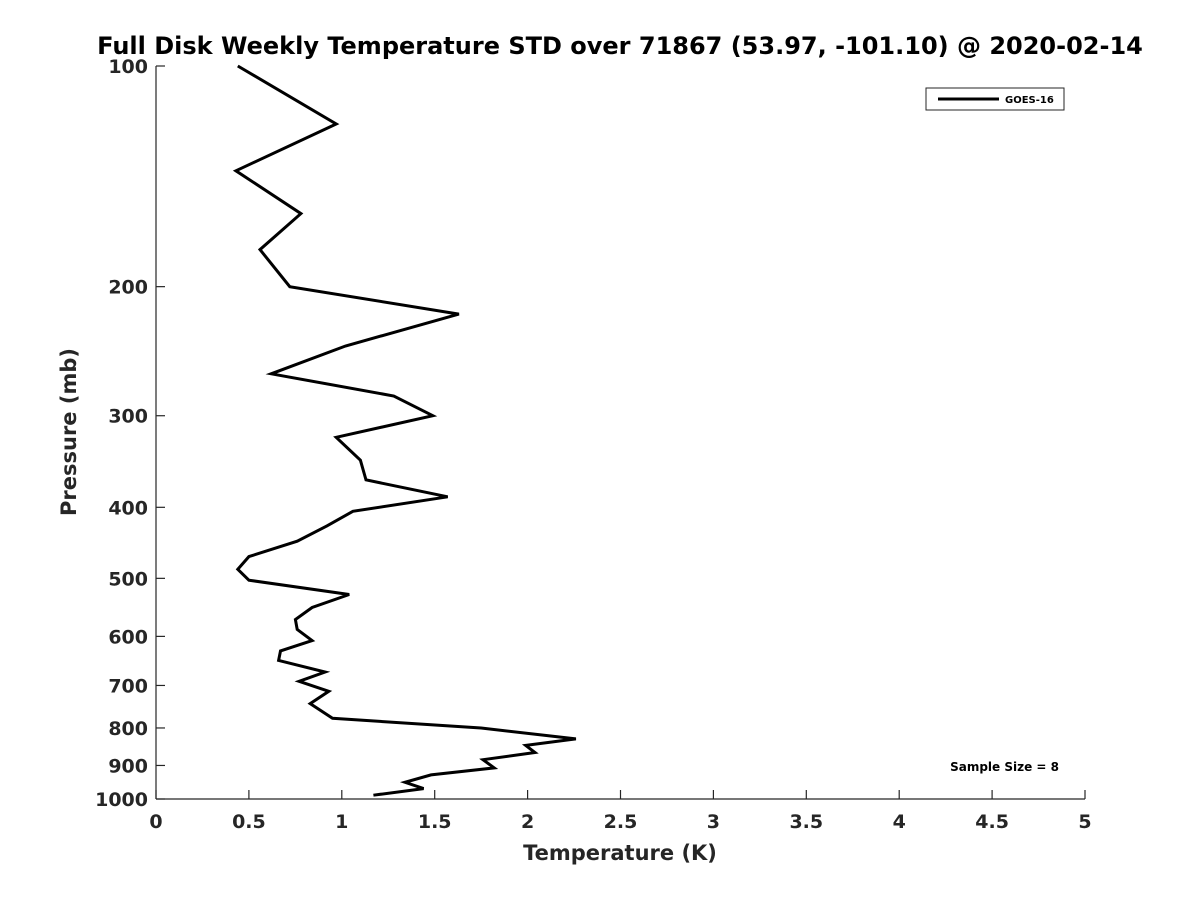 Image resolution: width=1200 pixels, height=900 pixels. I want to click on x-tick-label: 4, so click(899, 822).